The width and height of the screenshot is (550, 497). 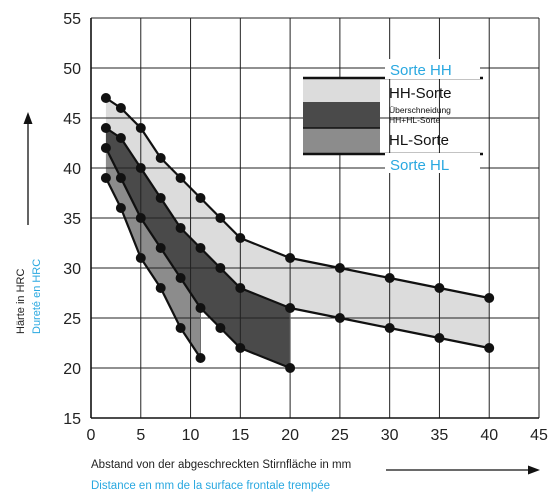 What do you see at coordinates (28, 118) in the screenshot?
I see `y-axis-arrowhead` at bounding box center [28, 118].